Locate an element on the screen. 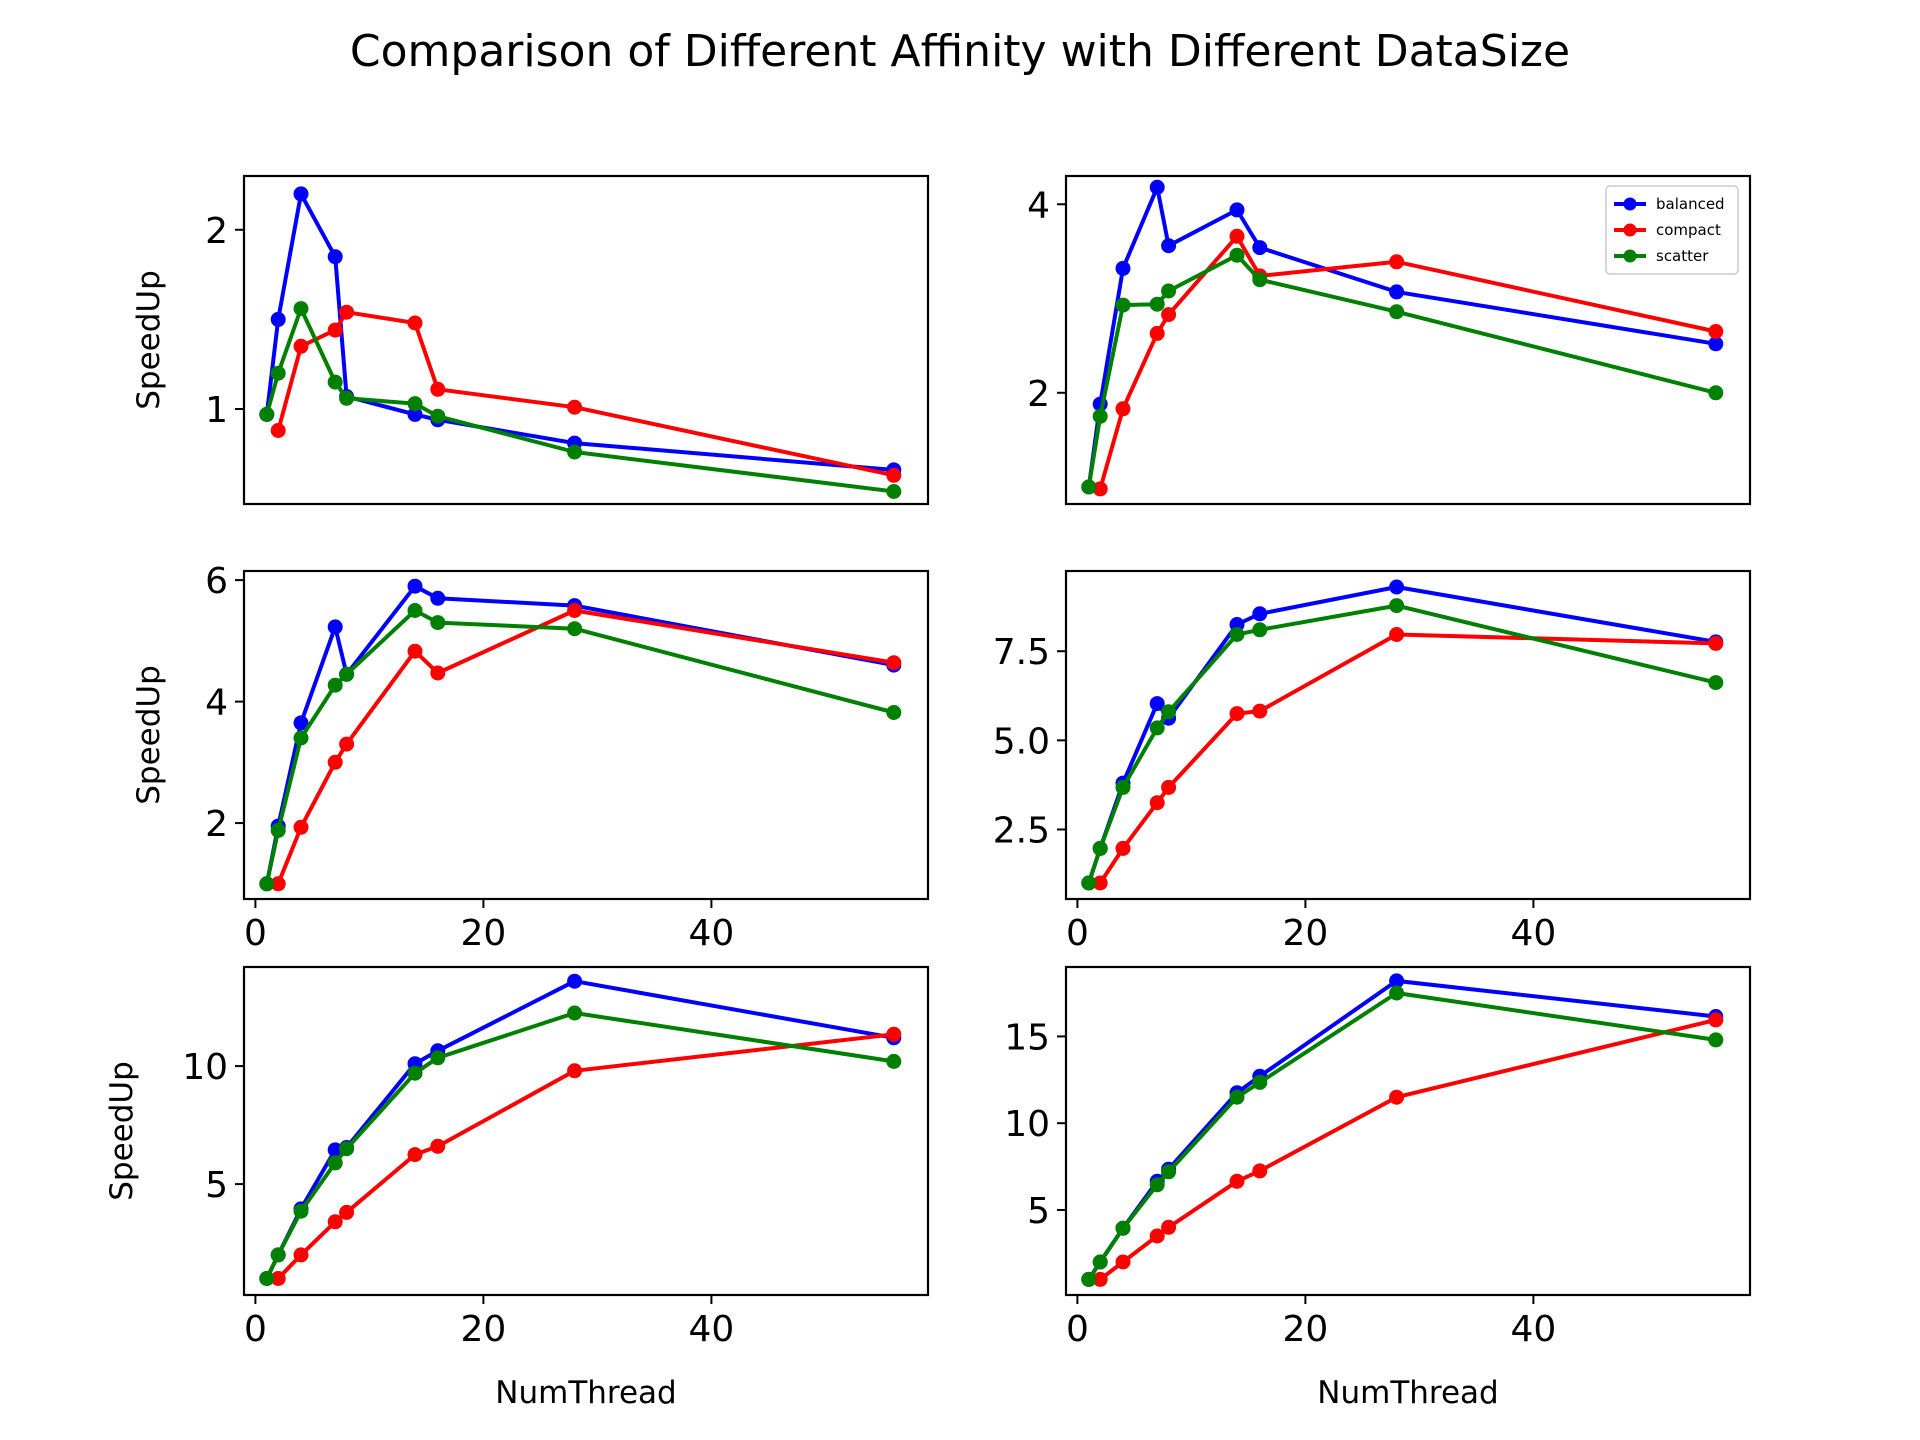 This screenshot has height=1440, width=1920. subplot-1: 1 2 SpeedUp is located at coordinates (530, 340).